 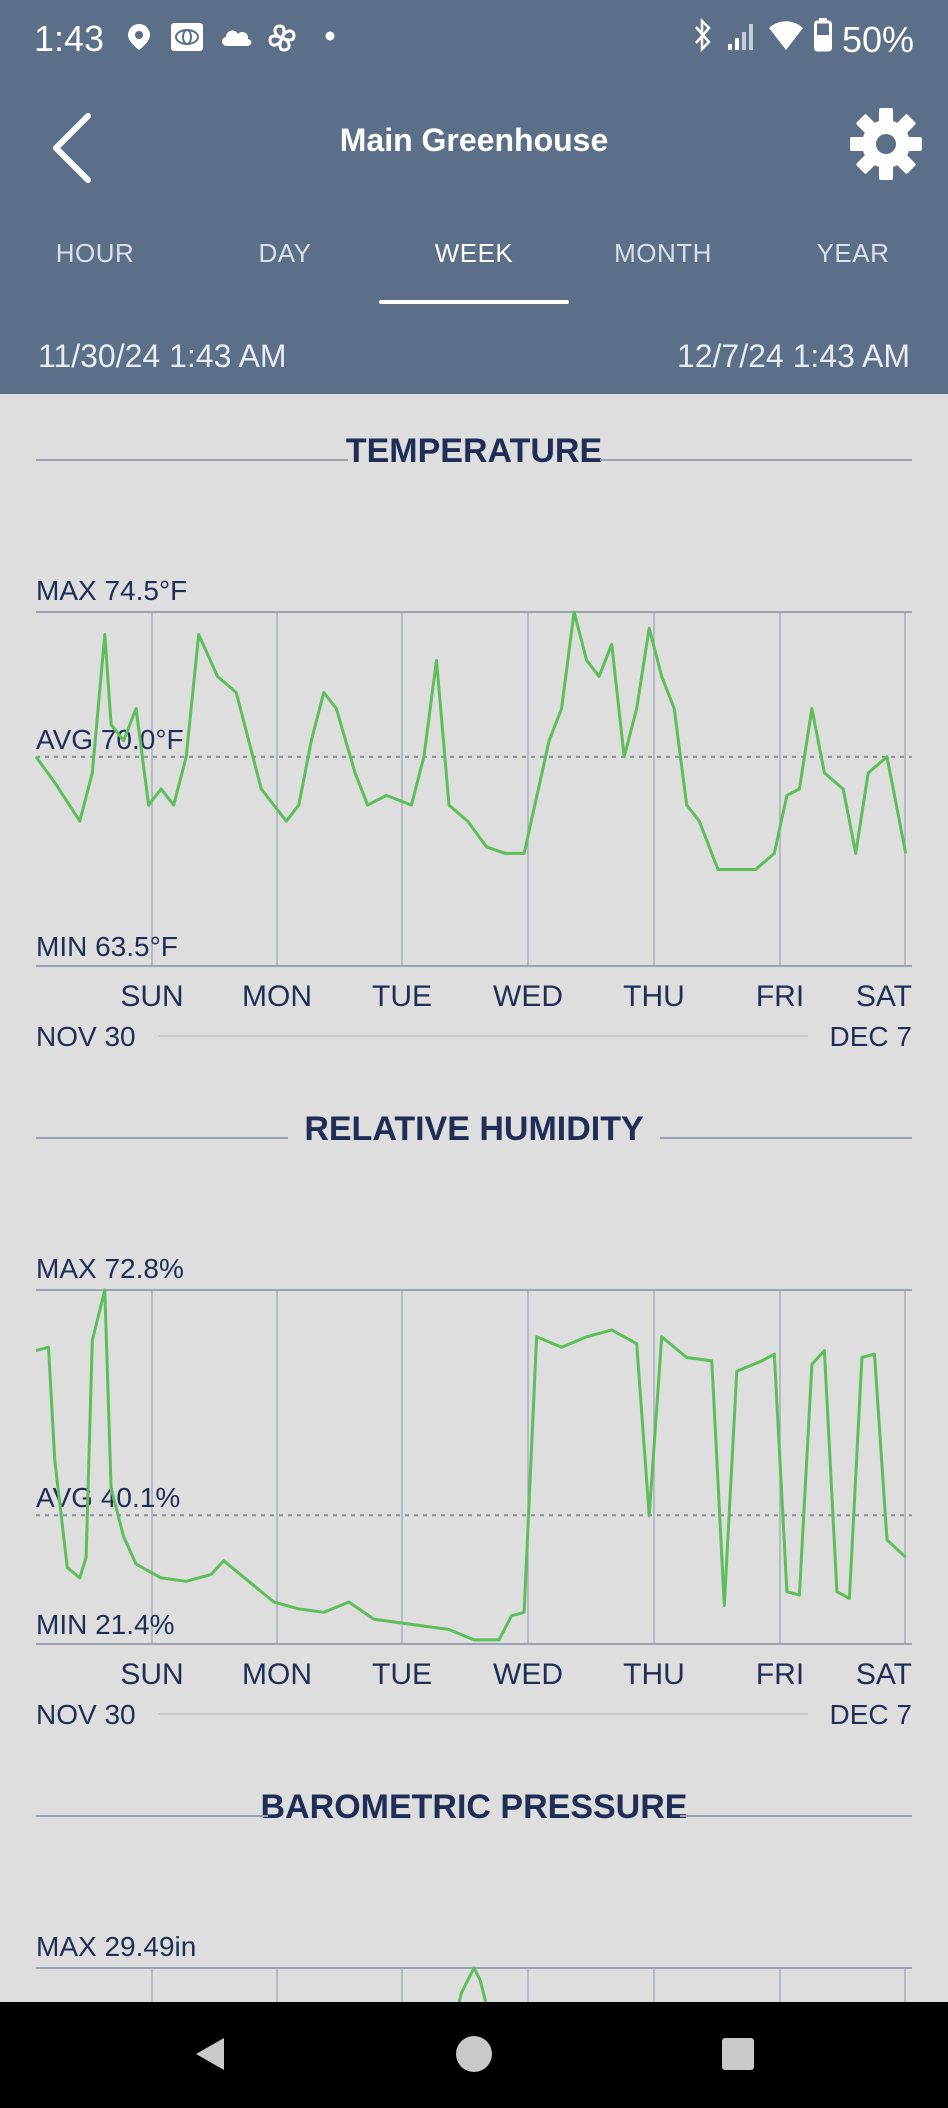 What do you see at coordinates (107, 946) in the screenshot?
I see `temperature-min-label: MIN 63.5°F` at bounding box center [107, 946].